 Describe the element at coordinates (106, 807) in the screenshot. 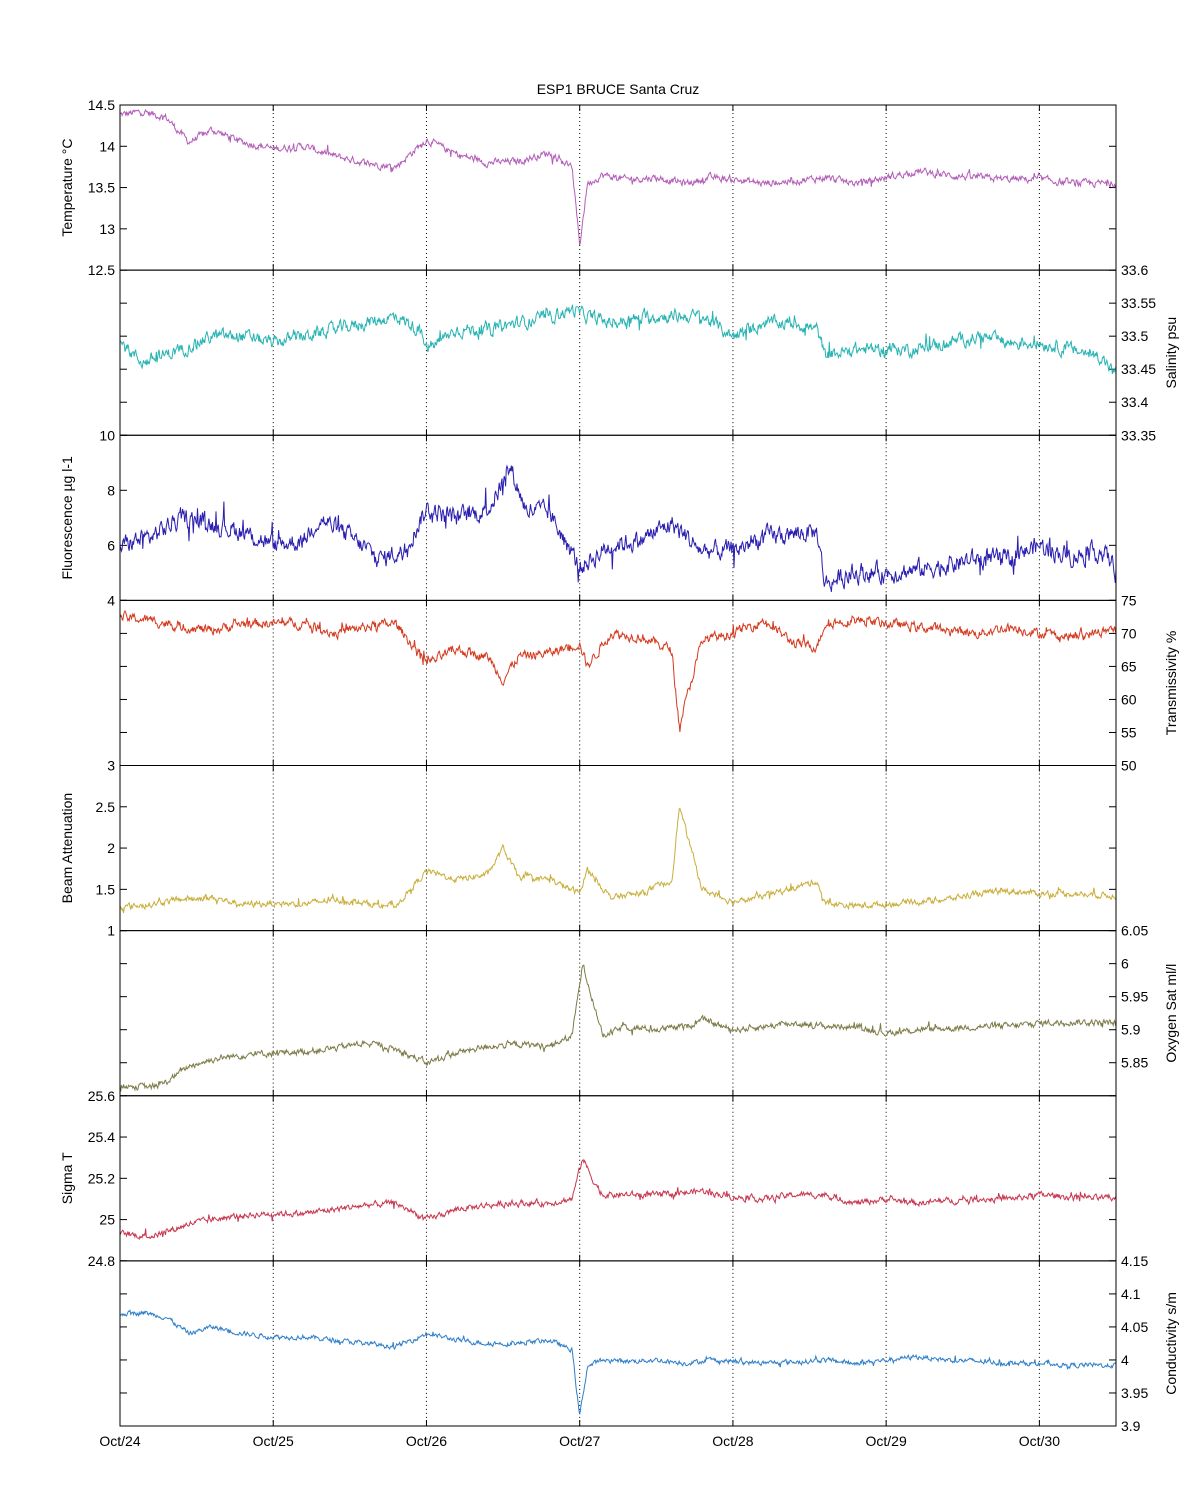

I see `y-tick-label: 2.5` at that location.